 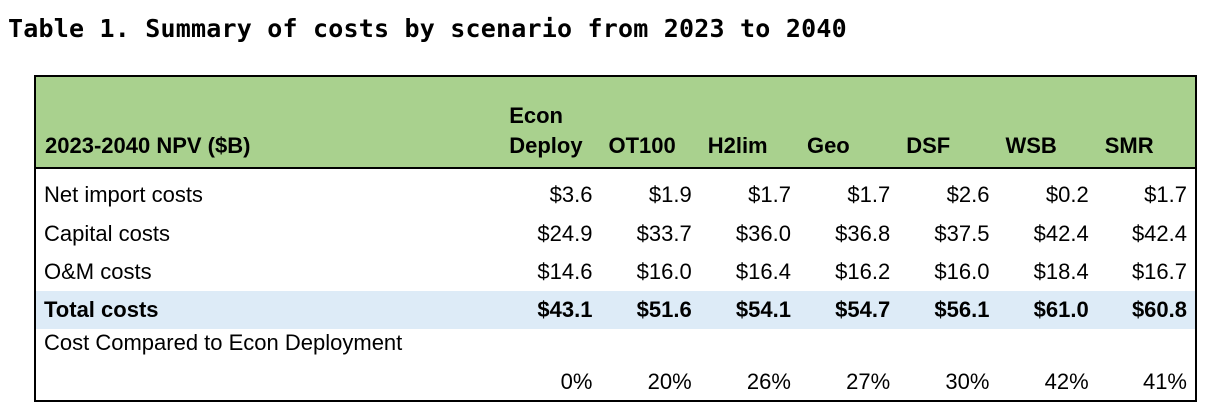 I want to click on cell-value: $54.1, so click(x=763, y=309).